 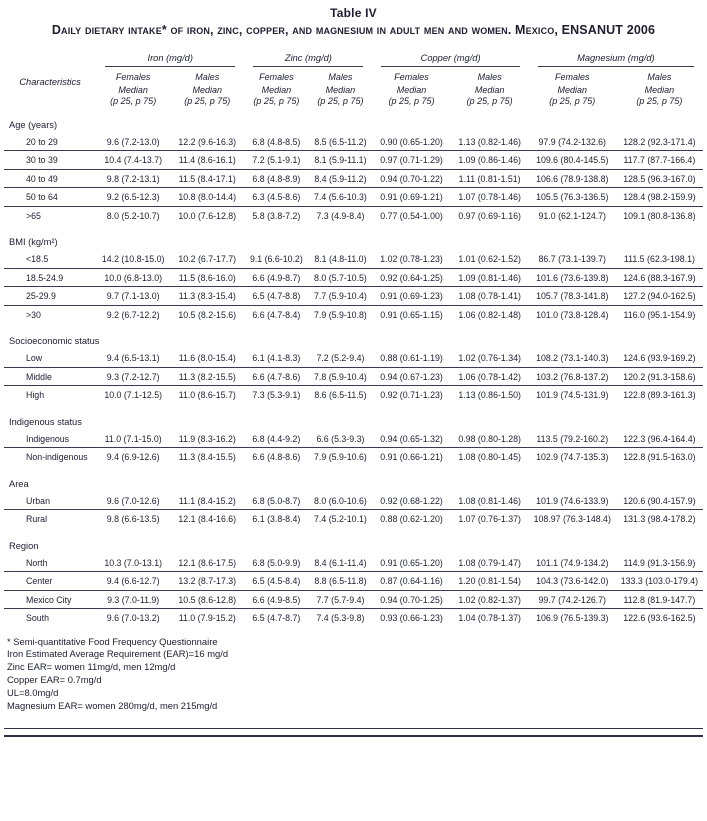 What do you see at coordinates (207, 141) in the screenshot?
I see `value-cell: 12.2 (9.6-16.3)` at bounding box center [207, 141].